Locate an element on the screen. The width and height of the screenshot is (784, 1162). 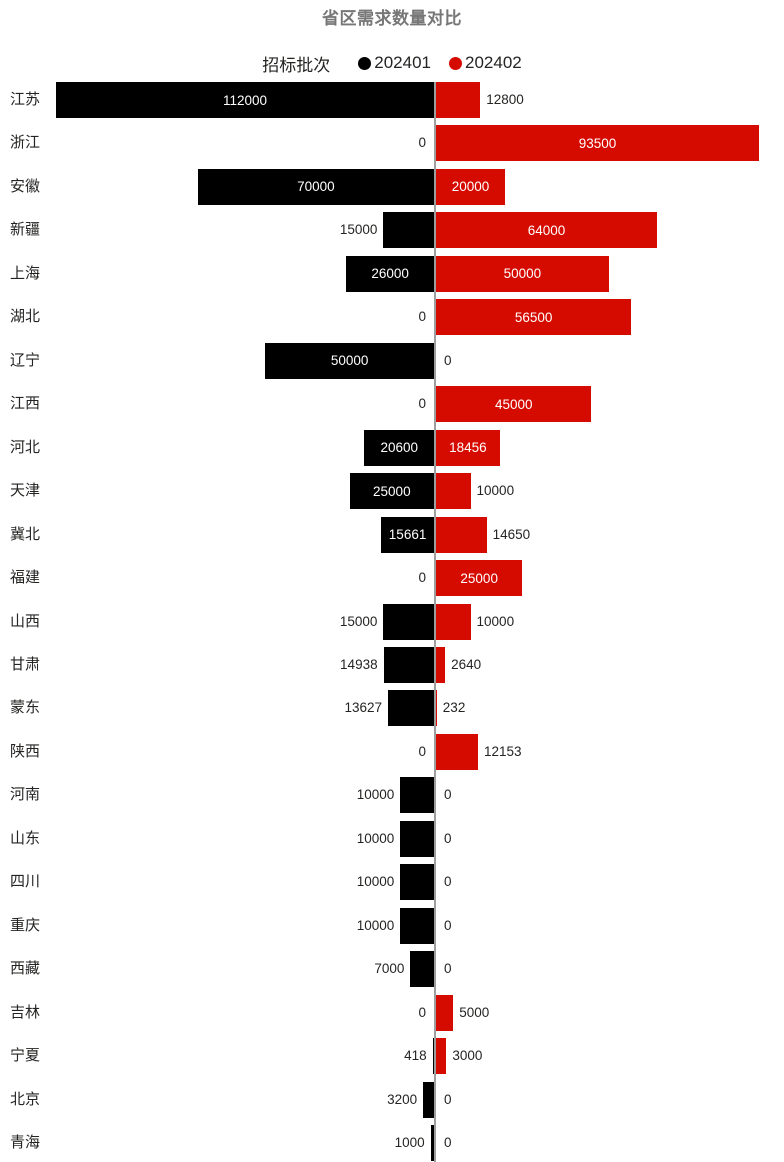
bar-202402: 56500 is located at coordinates (534, 317).